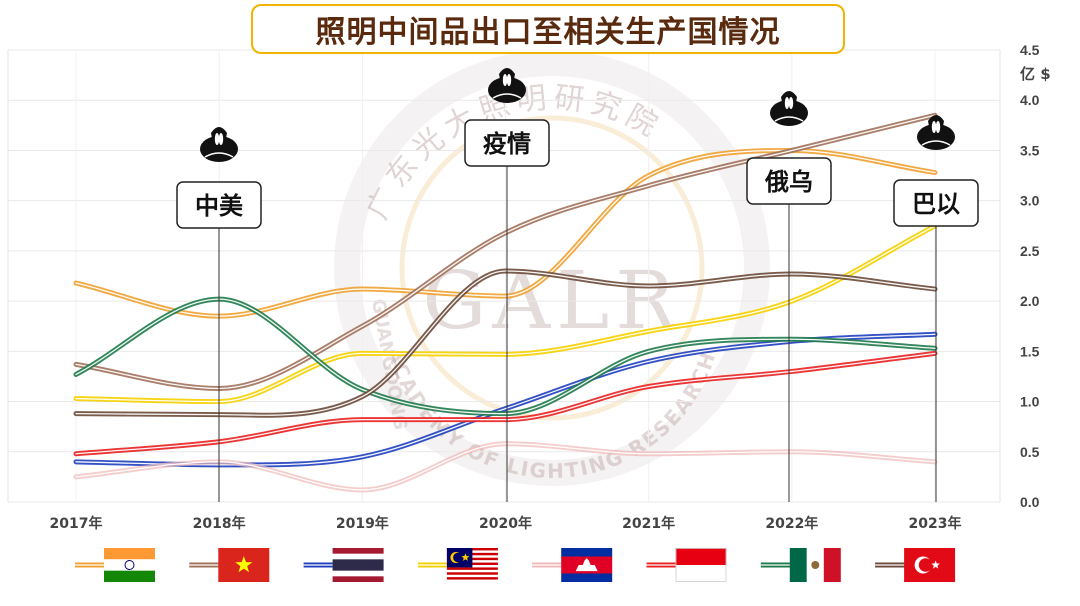 Image resolution: width=1080 pixels, height=606 pixels. I want to click on legend-item-mexico, so click(800, 565).